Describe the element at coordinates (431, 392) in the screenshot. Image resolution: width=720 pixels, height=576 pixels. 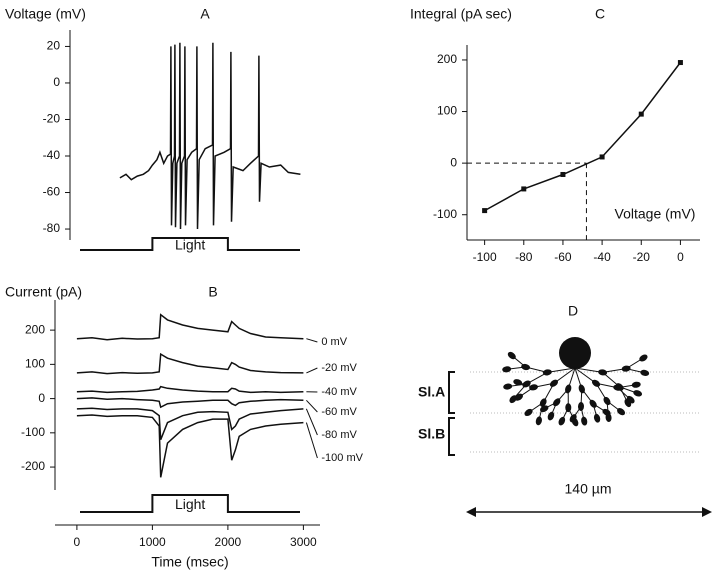
I see `layer-label: Sl.A` at that location.